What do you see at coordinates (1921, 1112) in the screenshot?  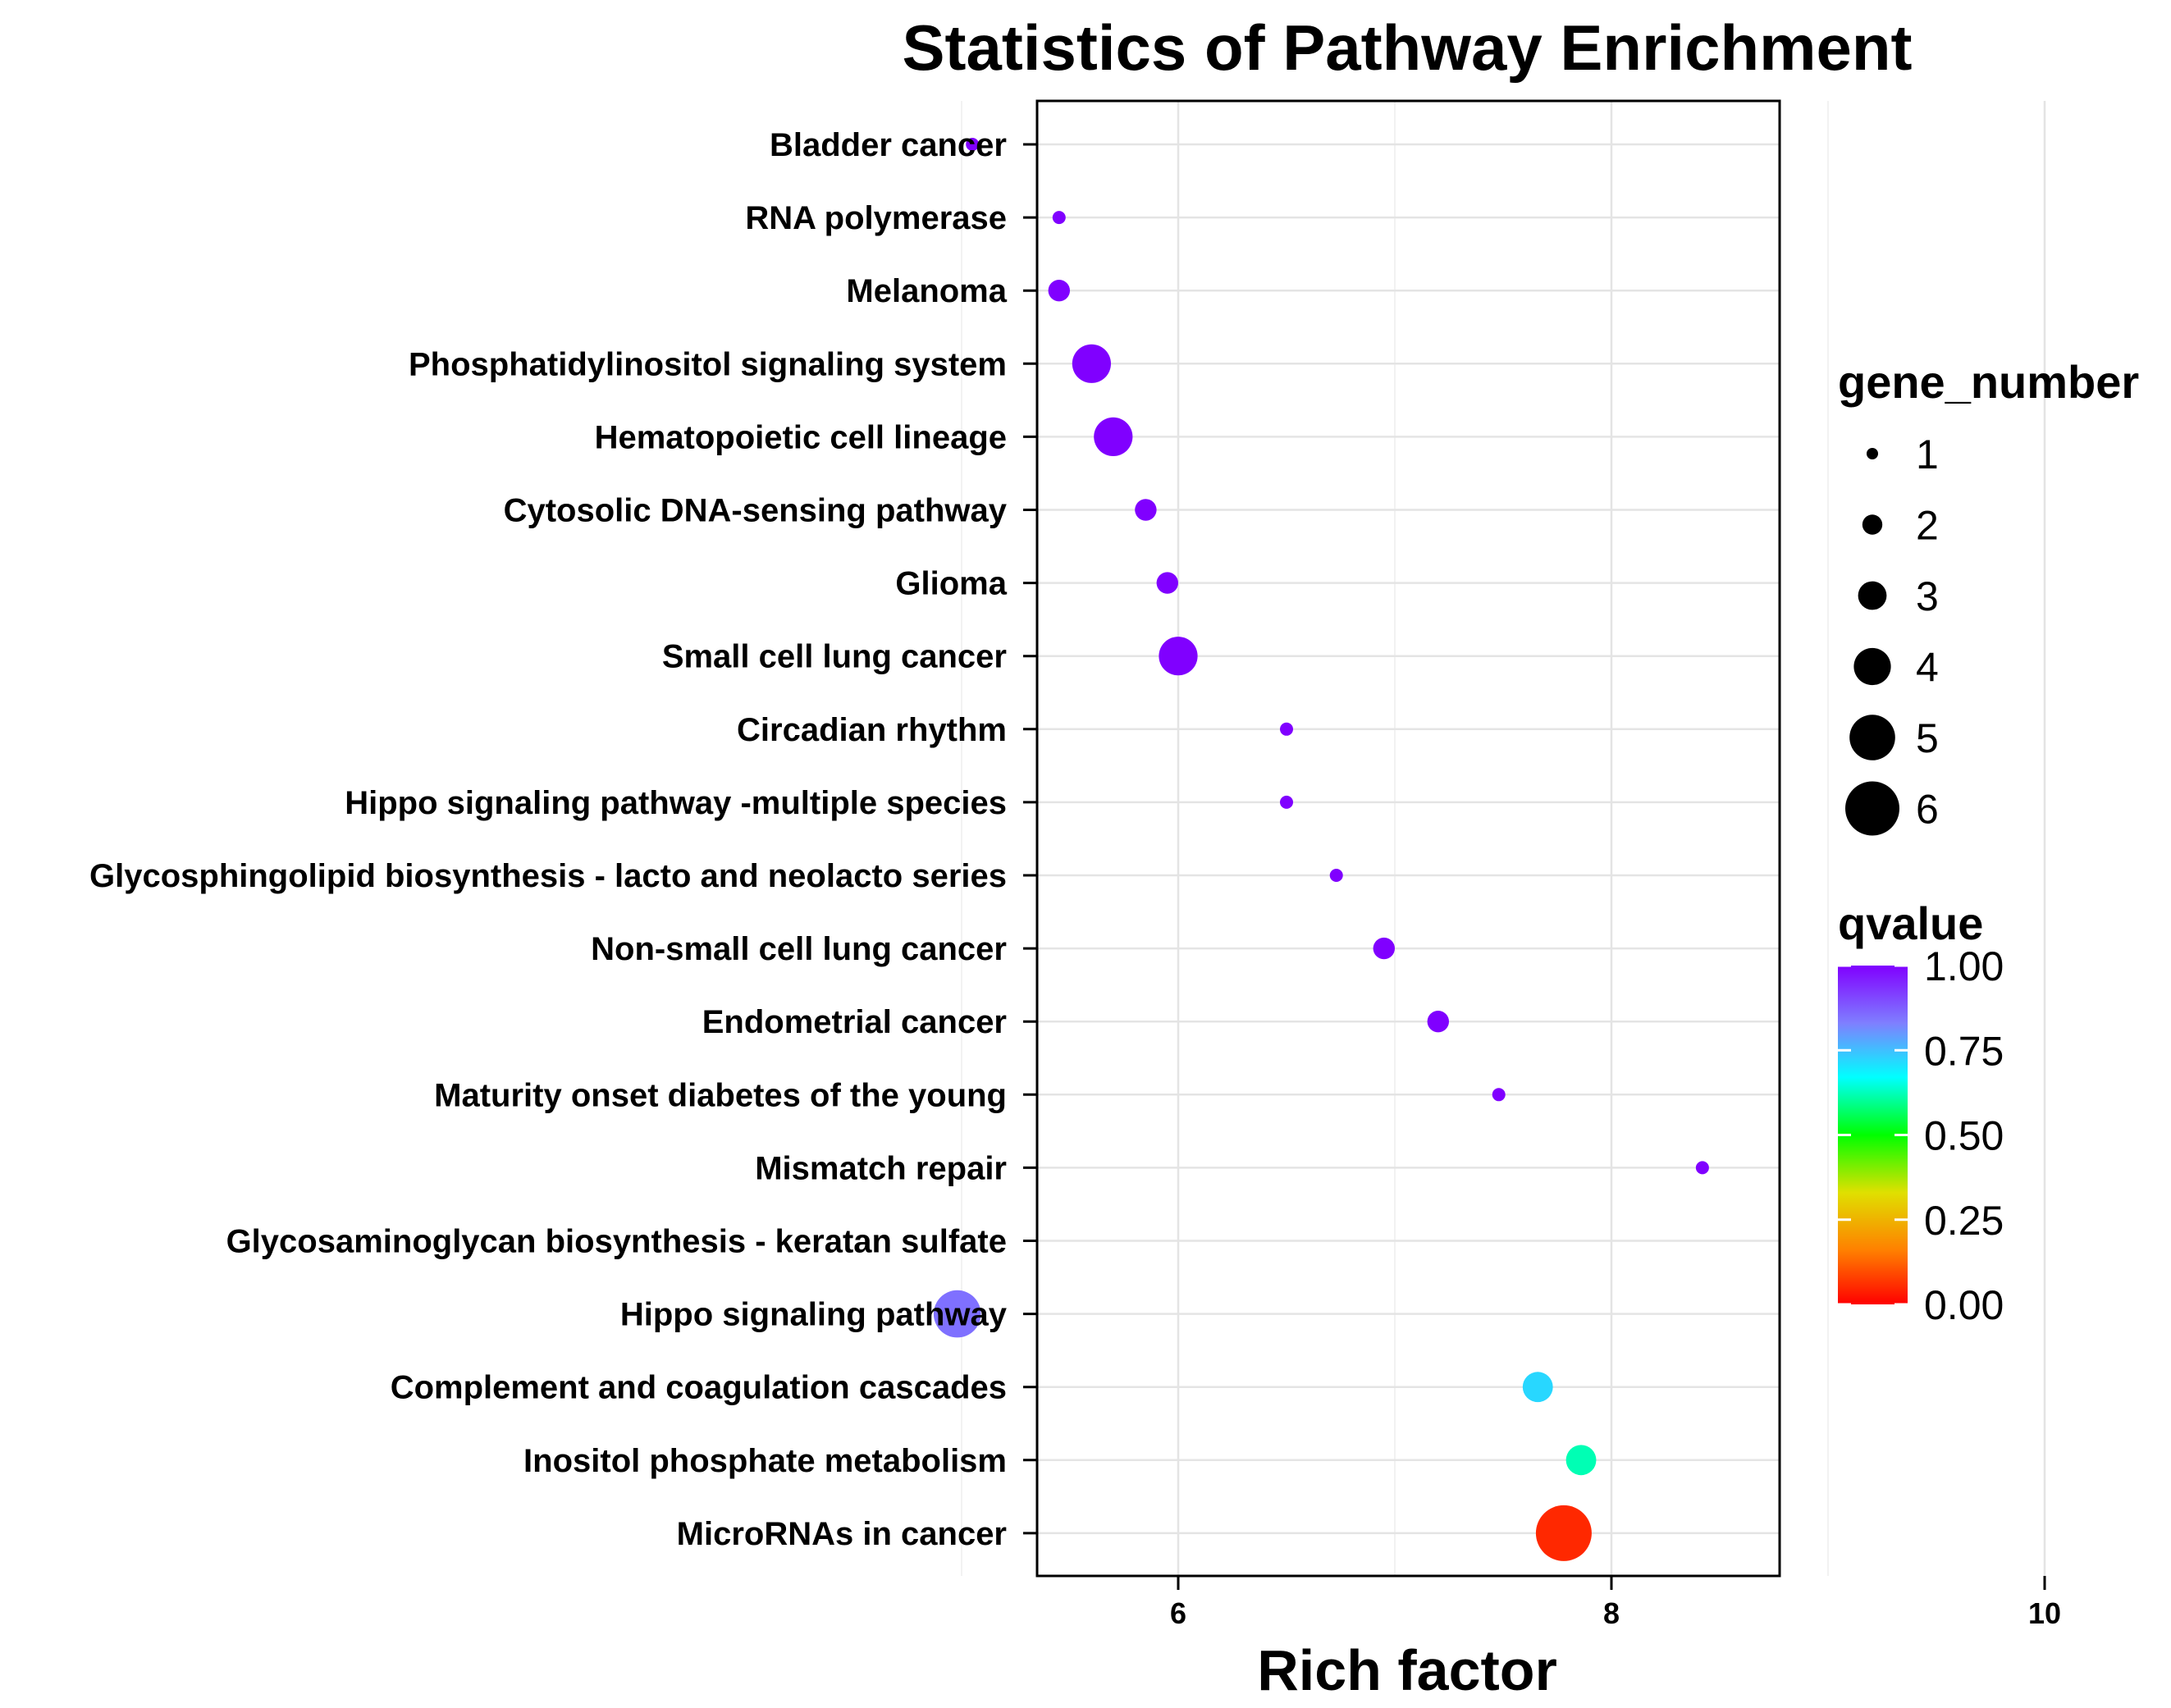 I see `color-legend: qvalue 1.00 0.75 0.50 0.25 0.00` at bounding box center [1921, 1112].